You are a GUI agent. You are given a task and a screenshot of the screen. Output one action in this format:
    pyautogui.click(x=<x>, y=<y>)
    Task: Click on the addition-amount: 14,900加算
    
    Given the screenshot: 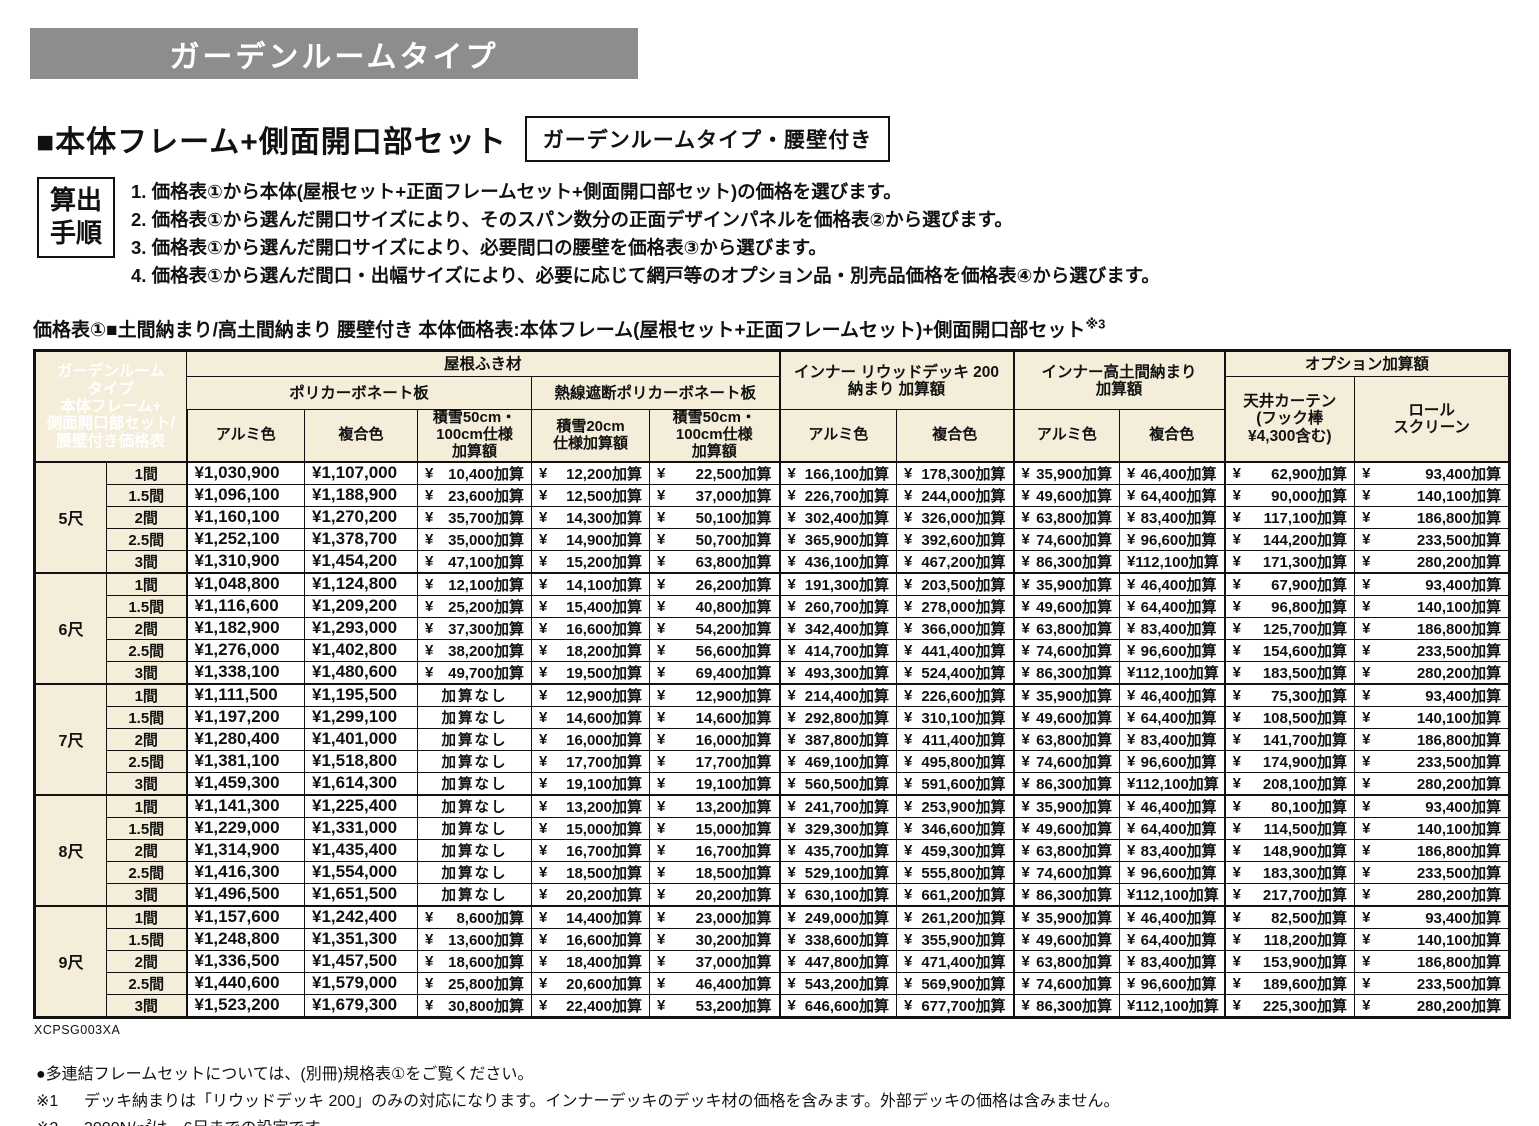 What is the action you would take?
    pyautogui.click(x=604, y=540)
    